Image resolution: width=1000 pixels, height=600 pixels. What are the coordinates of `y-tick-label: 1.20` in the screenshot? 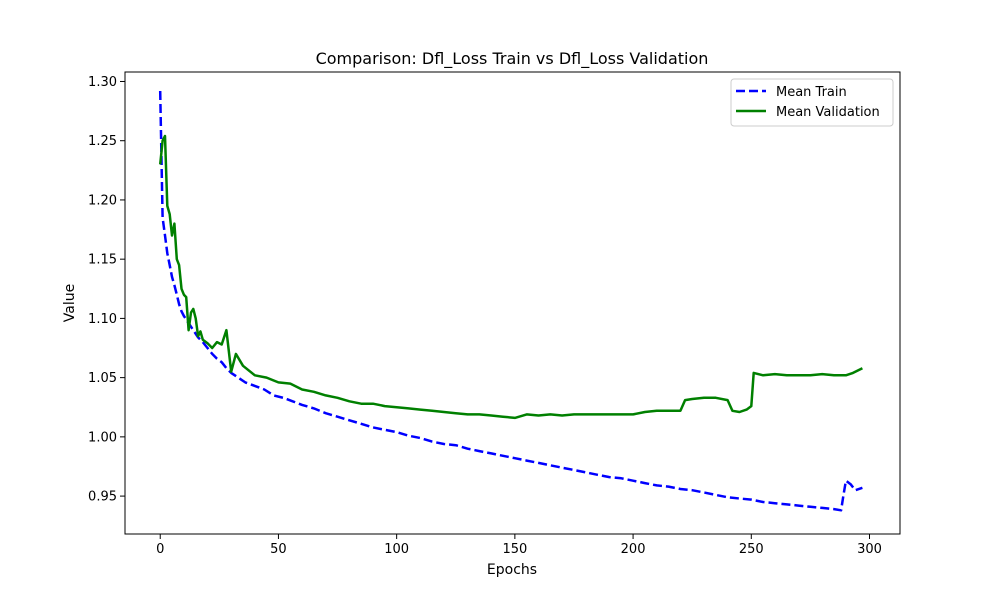 It's located at (102, 200).